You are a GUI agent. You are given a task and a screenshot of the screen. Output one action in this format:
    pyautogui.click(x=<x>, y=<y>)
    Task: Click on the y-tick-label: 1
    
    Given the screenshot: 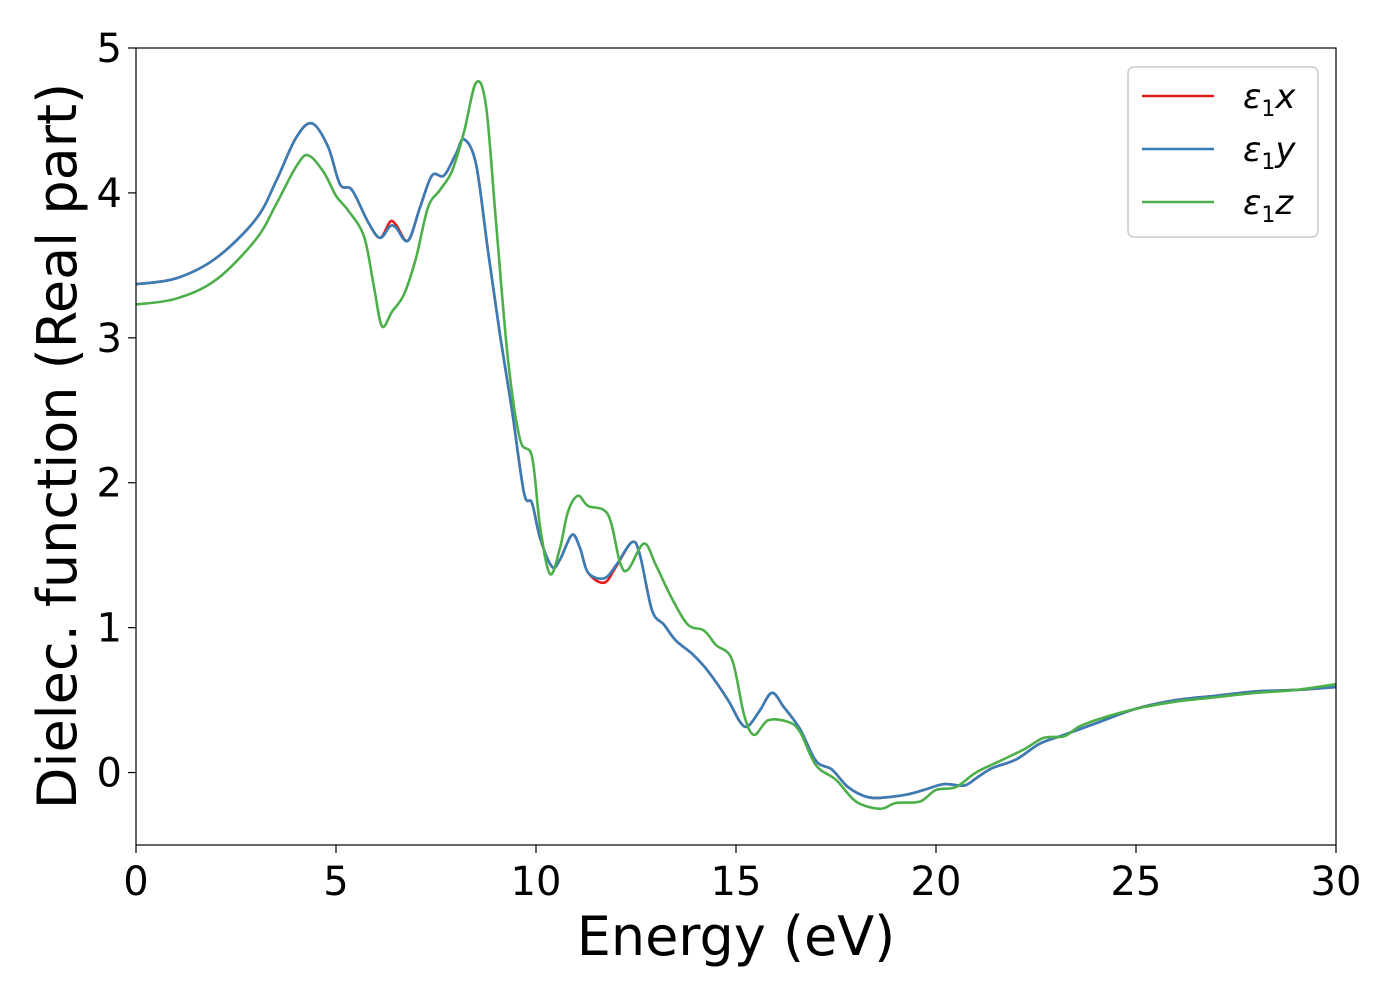 What is the action you would take?
    pyautogui.click(x=109, y=629)
    